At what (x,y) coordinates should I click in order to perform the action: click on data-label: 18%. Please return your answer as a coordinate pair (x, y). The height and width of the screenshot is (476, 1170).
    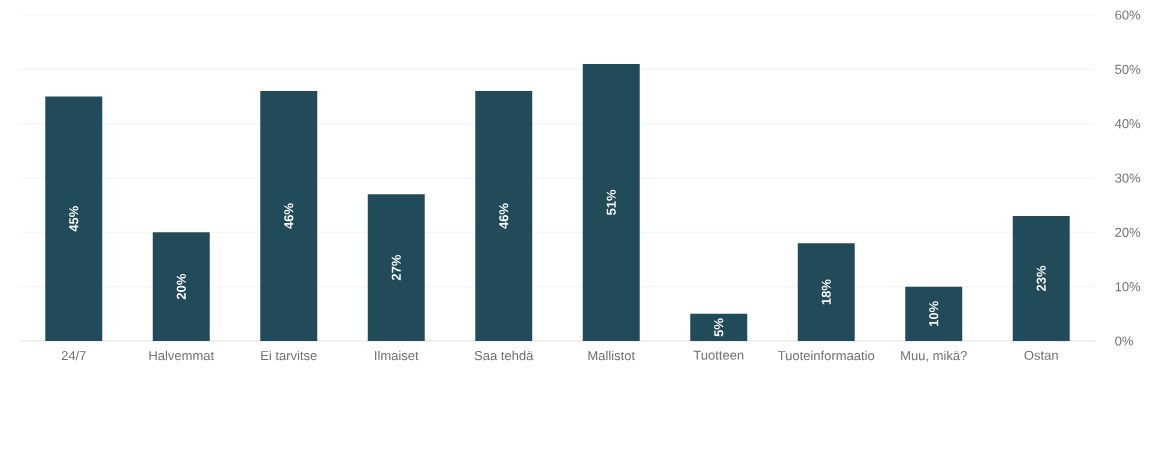
    Looking at the image, I should click on (826, 292).